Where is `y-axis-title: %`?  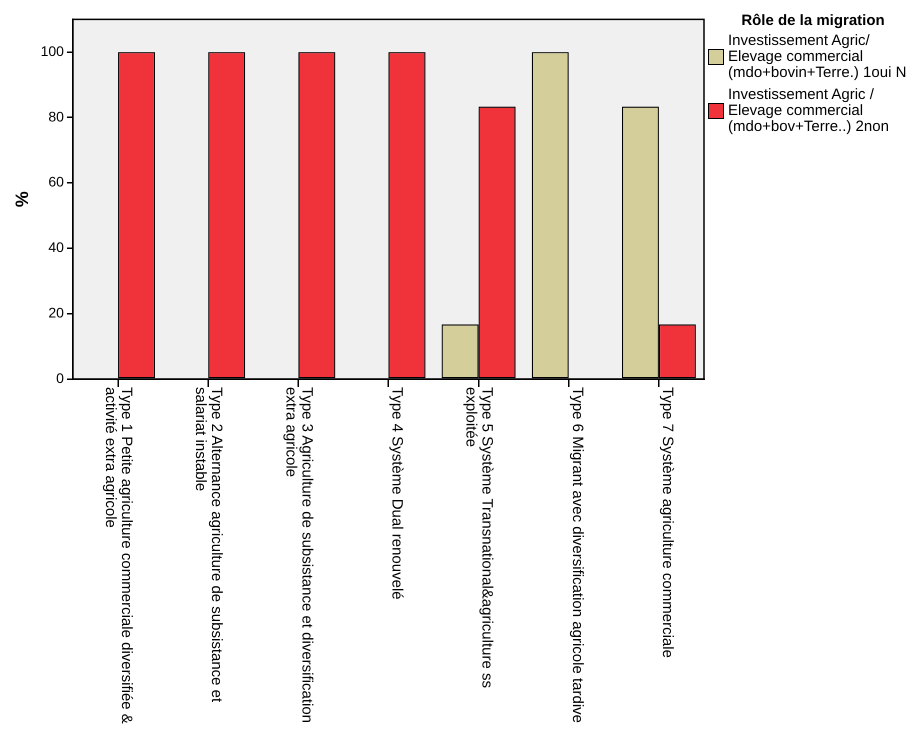 y-axis-title: % is located at coordinates (22, 199).